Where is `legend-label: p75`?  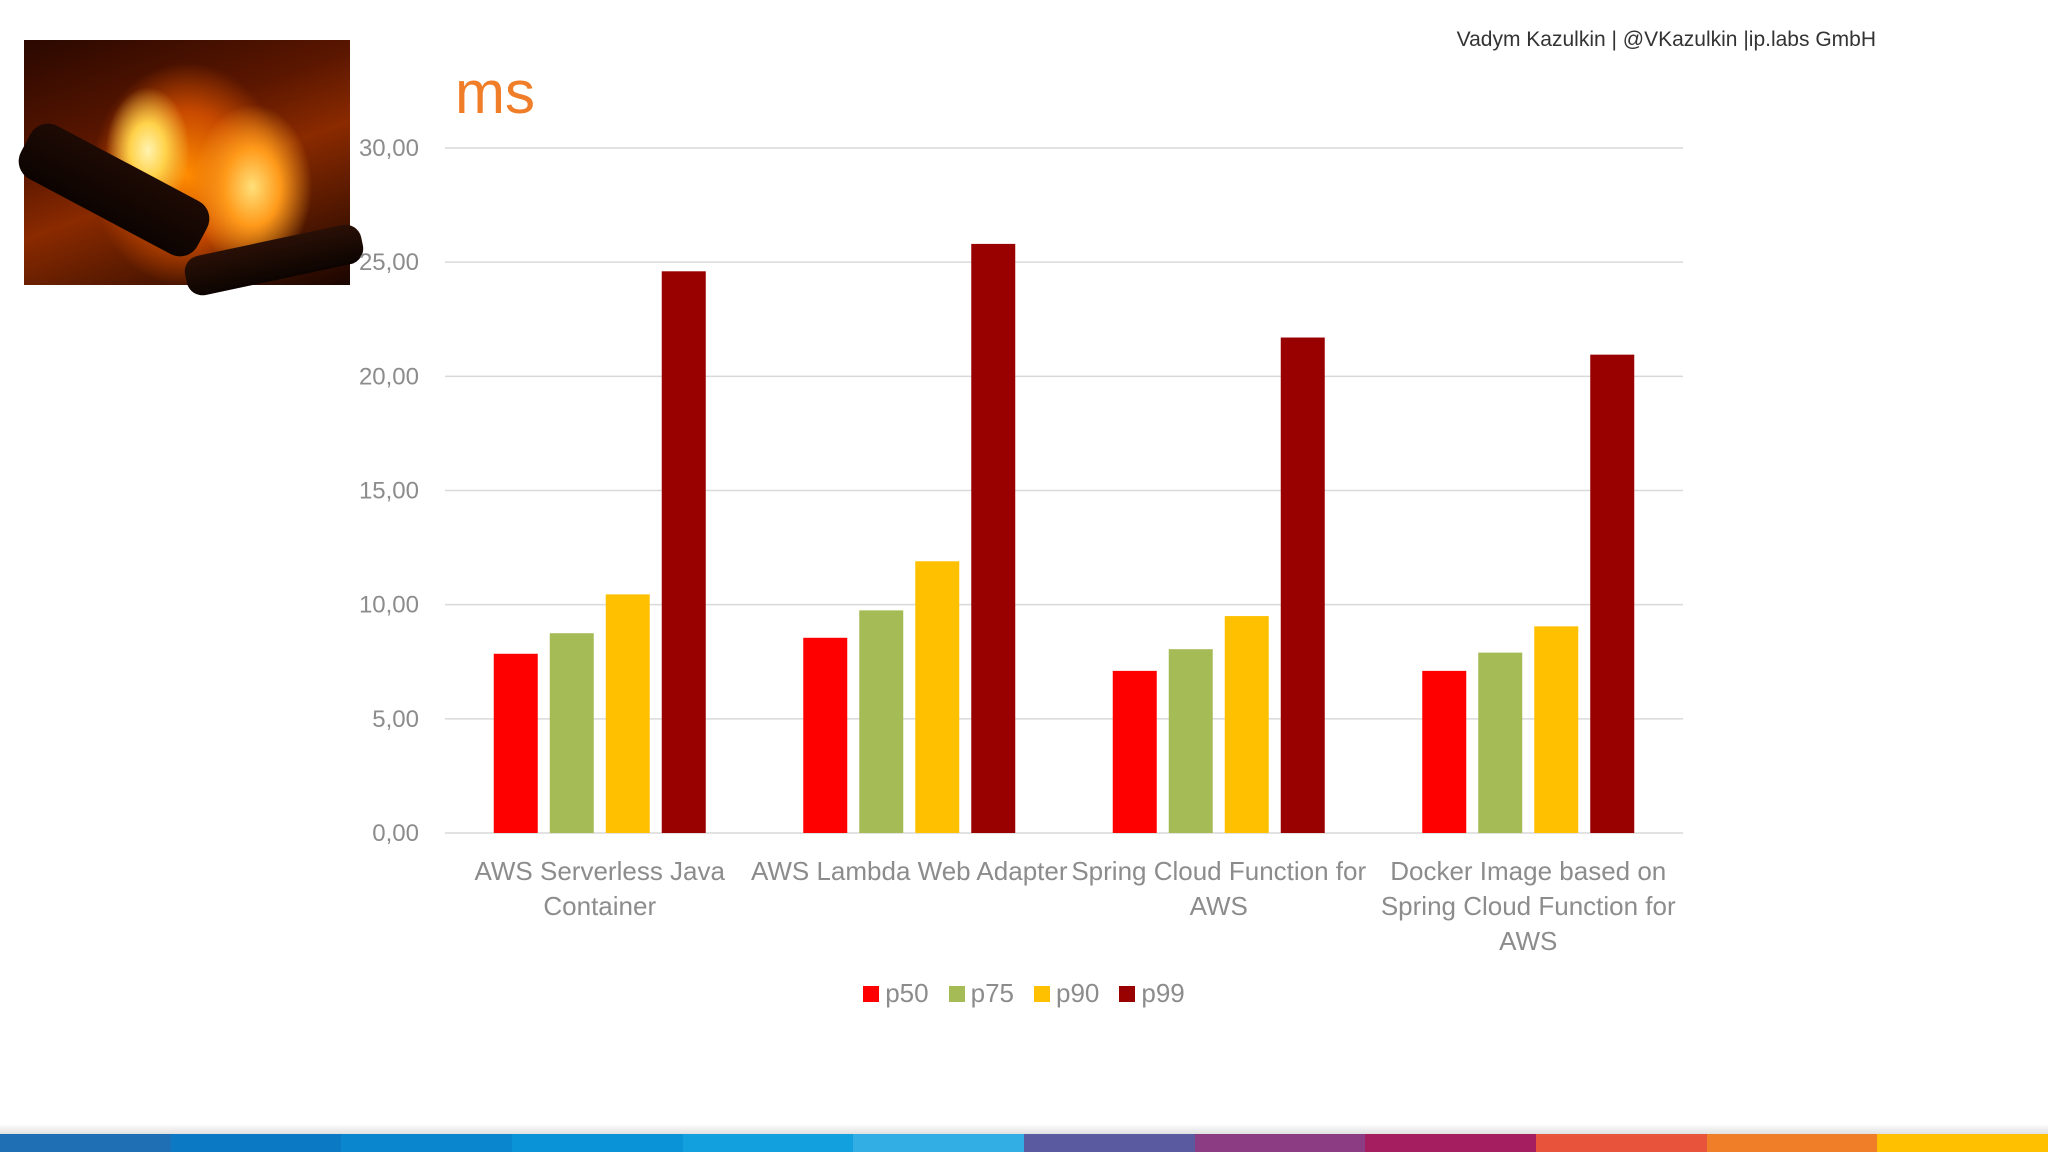 legend-label: p75 is located at coordinates (992, 993).